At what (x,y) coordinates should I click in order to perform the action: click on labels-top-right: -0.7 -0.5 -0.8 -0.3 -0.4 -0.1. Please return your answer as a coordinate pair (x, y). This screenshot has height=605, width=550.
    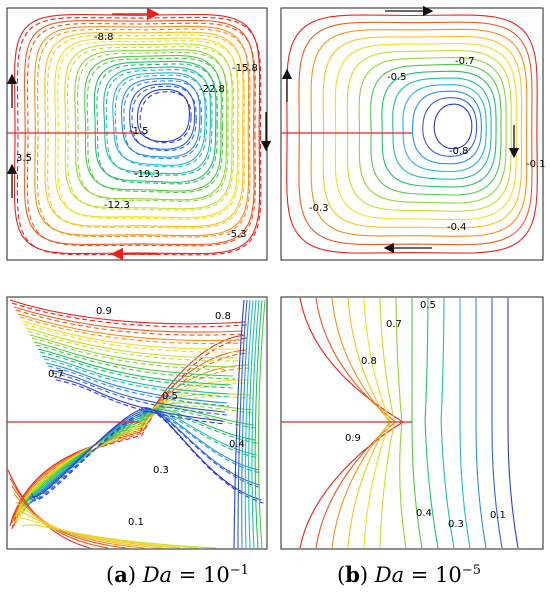
    Looking at the image, I should click on (427, 144).